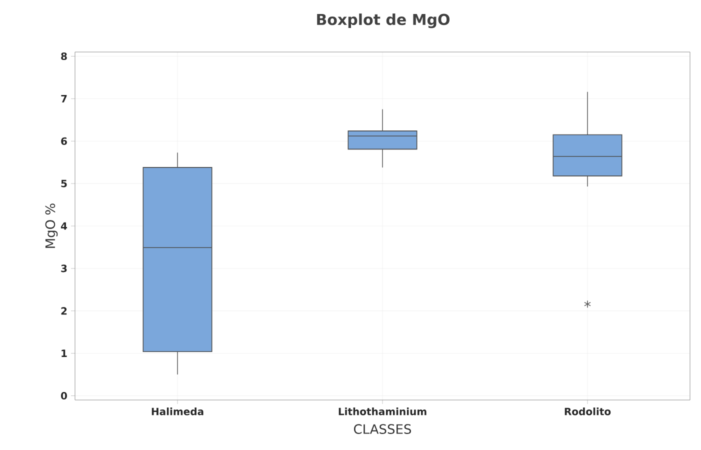  Describe the element at coordinates (64, 56) in the screenshot. I see `y-tick-label: 8` at that location.